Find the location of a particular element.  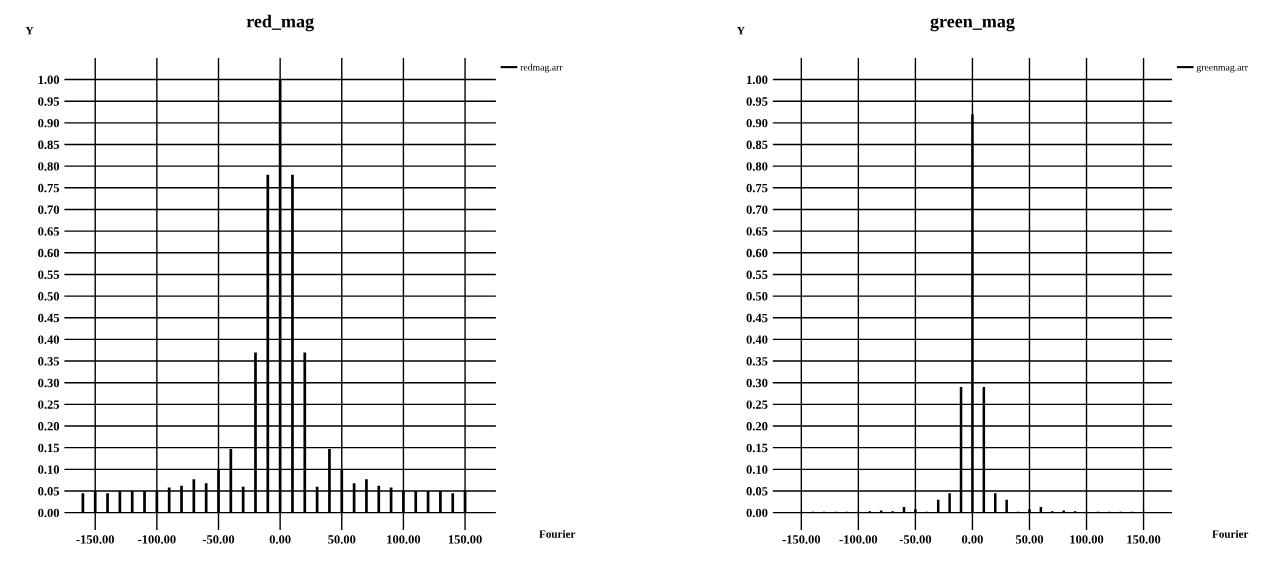

legend-label: redmag.arr is located at coordinates (541, 68).